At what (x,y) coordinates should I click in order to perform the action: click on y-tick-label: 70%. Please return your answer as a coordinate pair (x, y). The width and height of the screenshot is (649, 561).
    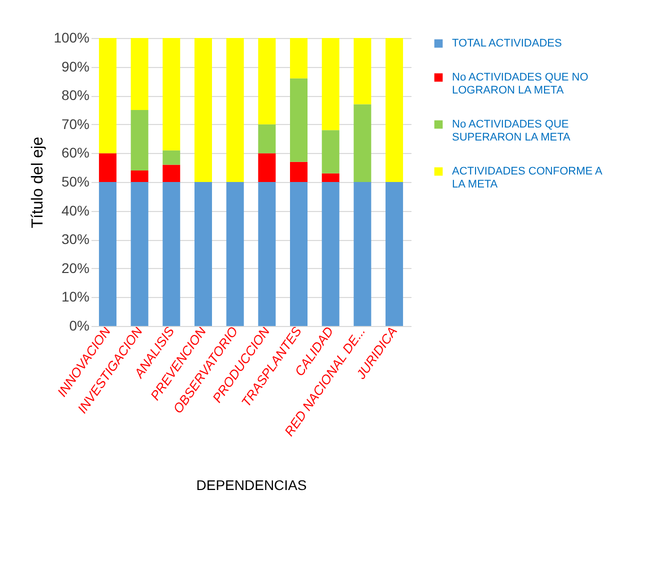
    Looking at the image, I should click on (75, 124).